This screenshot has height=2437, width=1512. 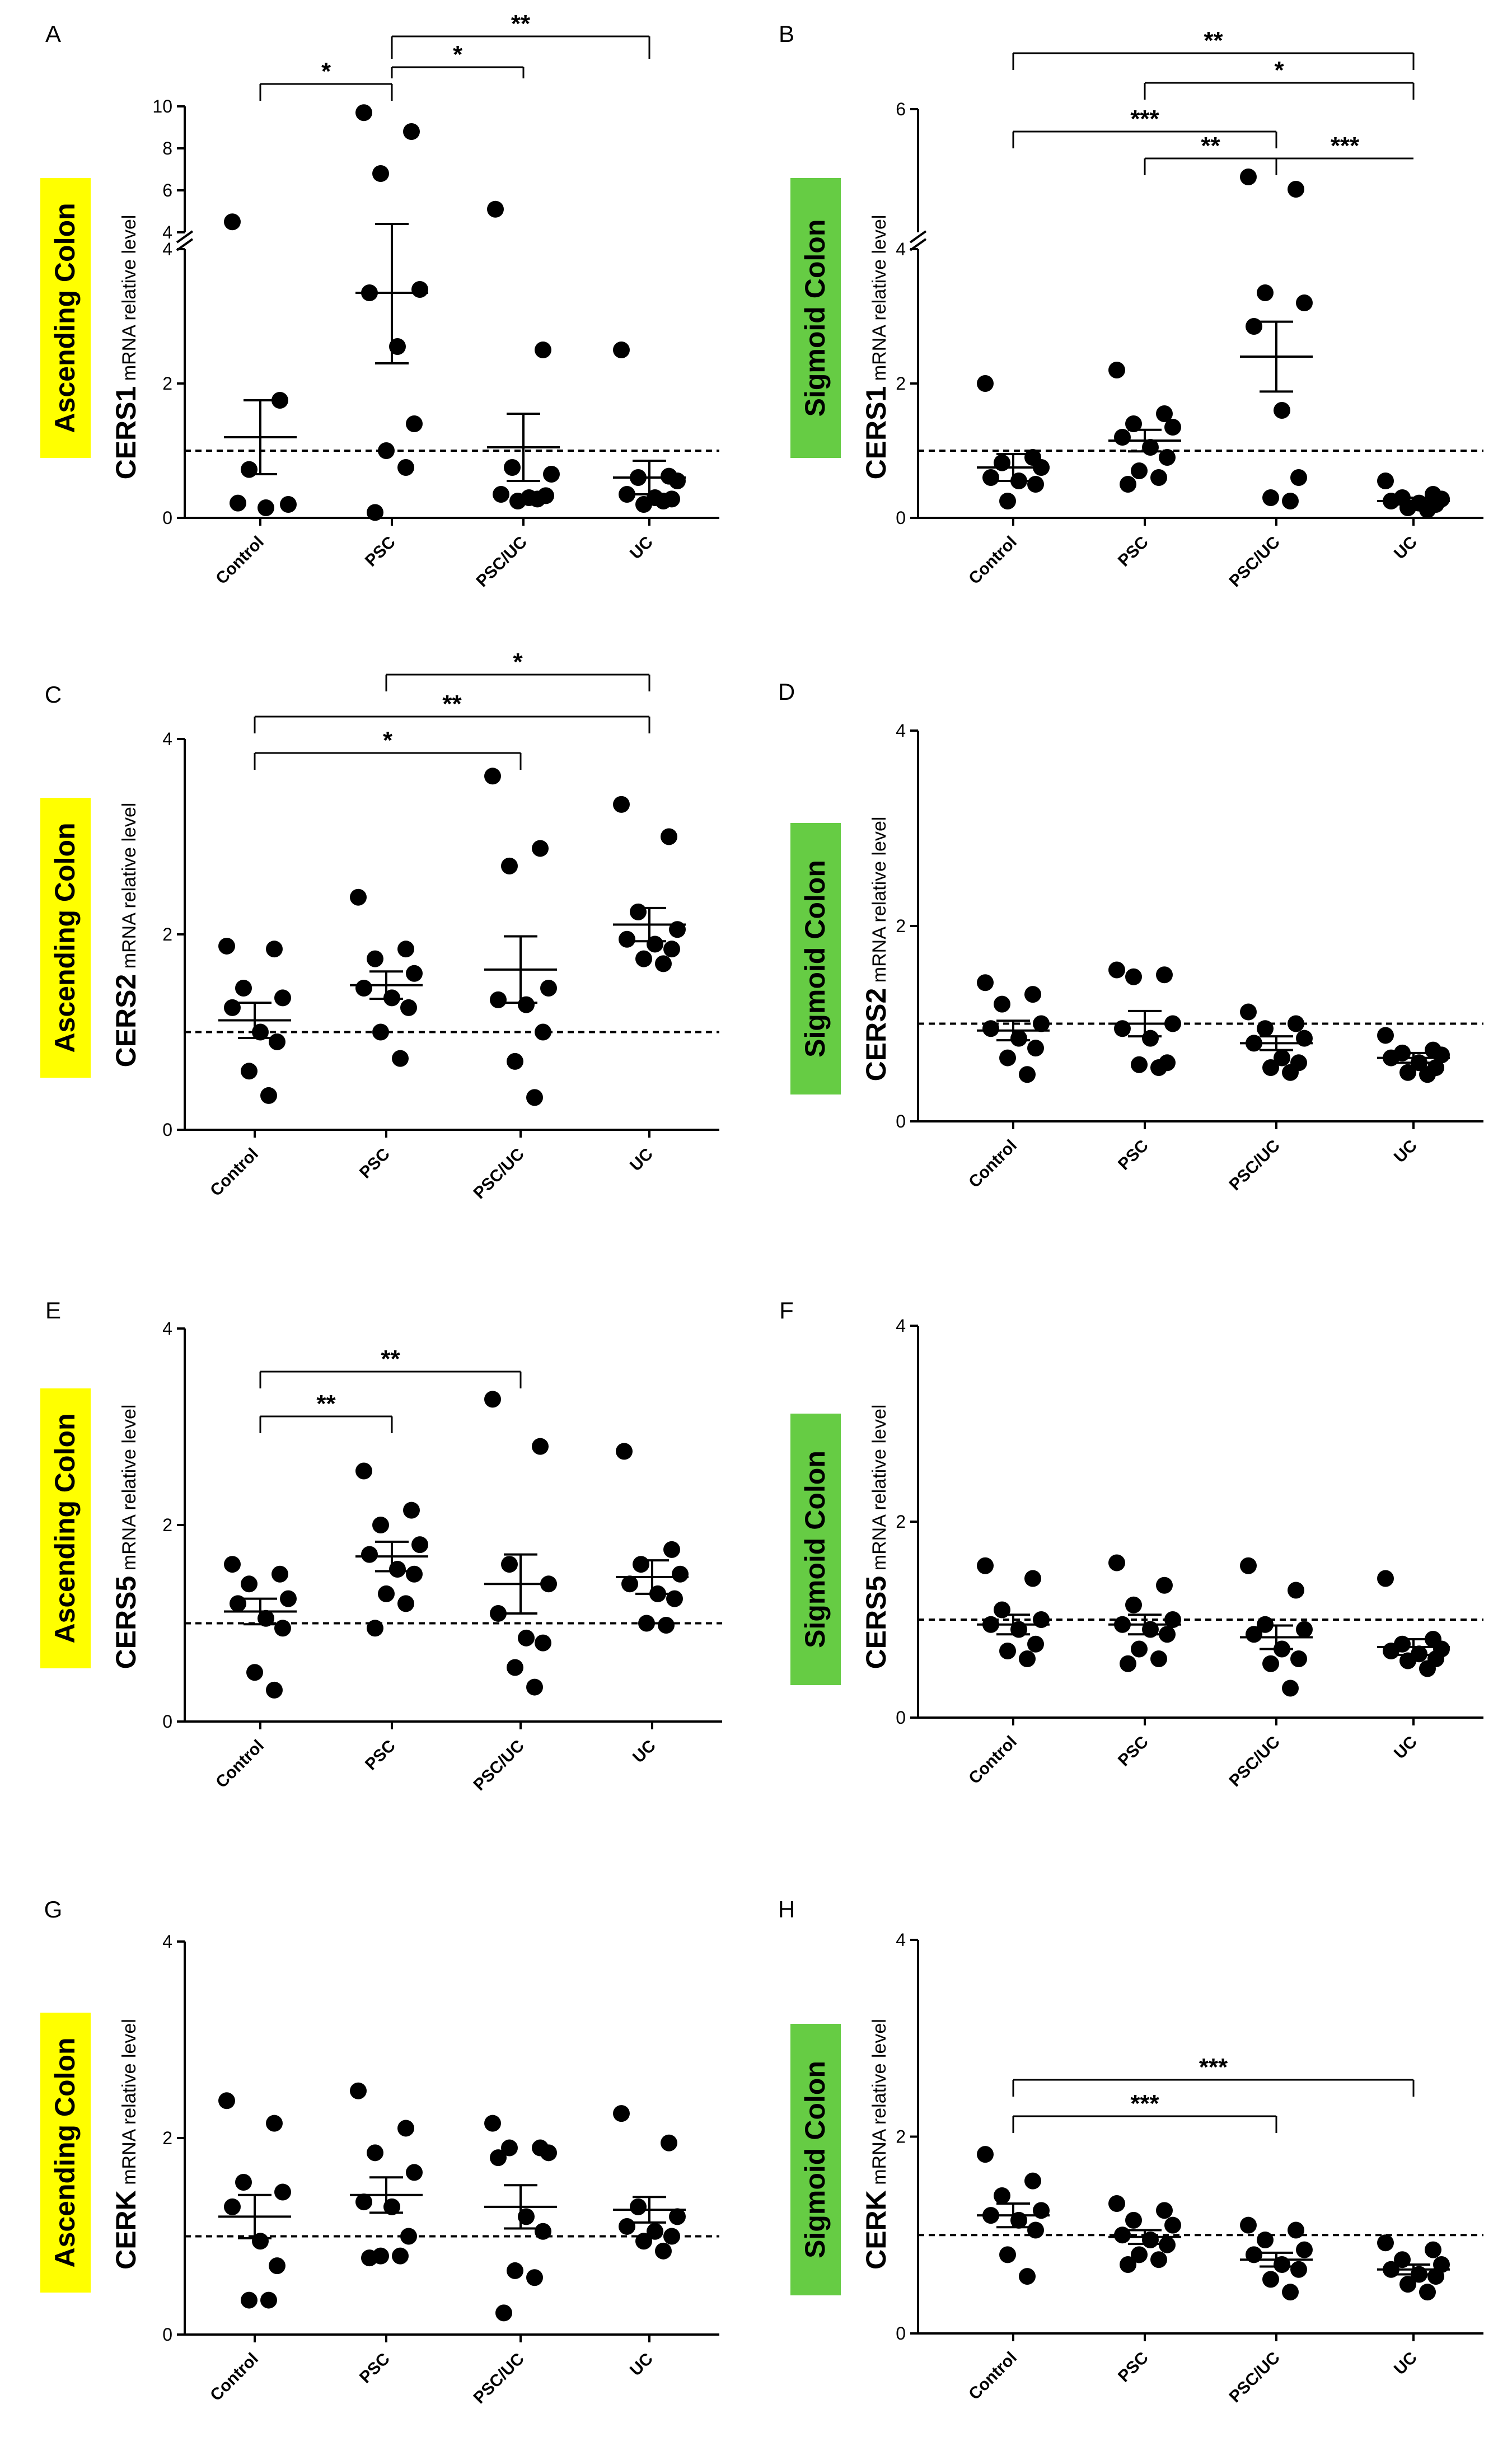 I want to click on y-tick-label: 8, so click(x=167, y=148).